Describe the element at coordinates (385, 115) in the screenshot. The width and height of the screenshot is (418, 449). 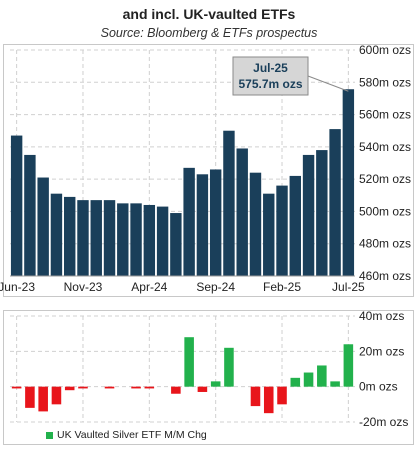
I see `top-y-tick-label: 560m ozs` at that location.